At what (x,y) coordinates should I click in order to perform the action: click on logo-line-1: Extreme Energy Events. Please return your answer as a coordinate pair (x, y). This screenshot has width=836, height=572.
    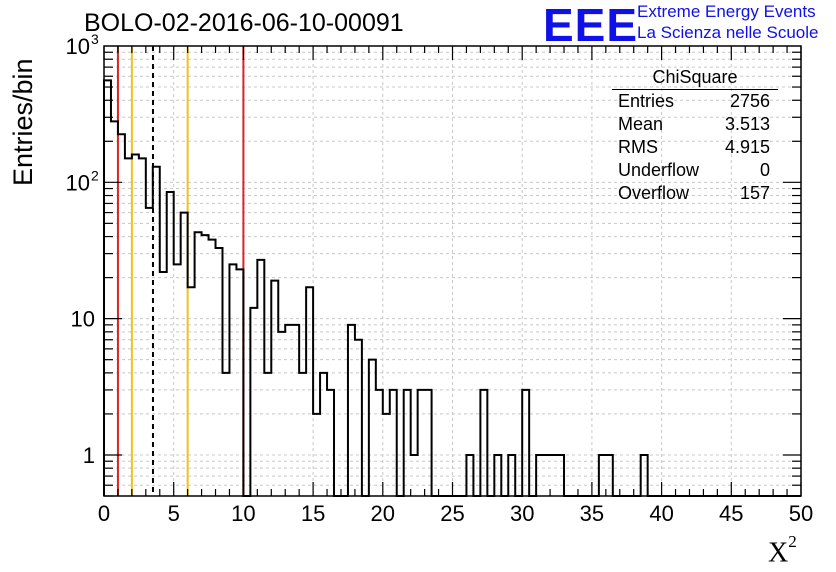
    Looking at the image, I should click on (726, 11).